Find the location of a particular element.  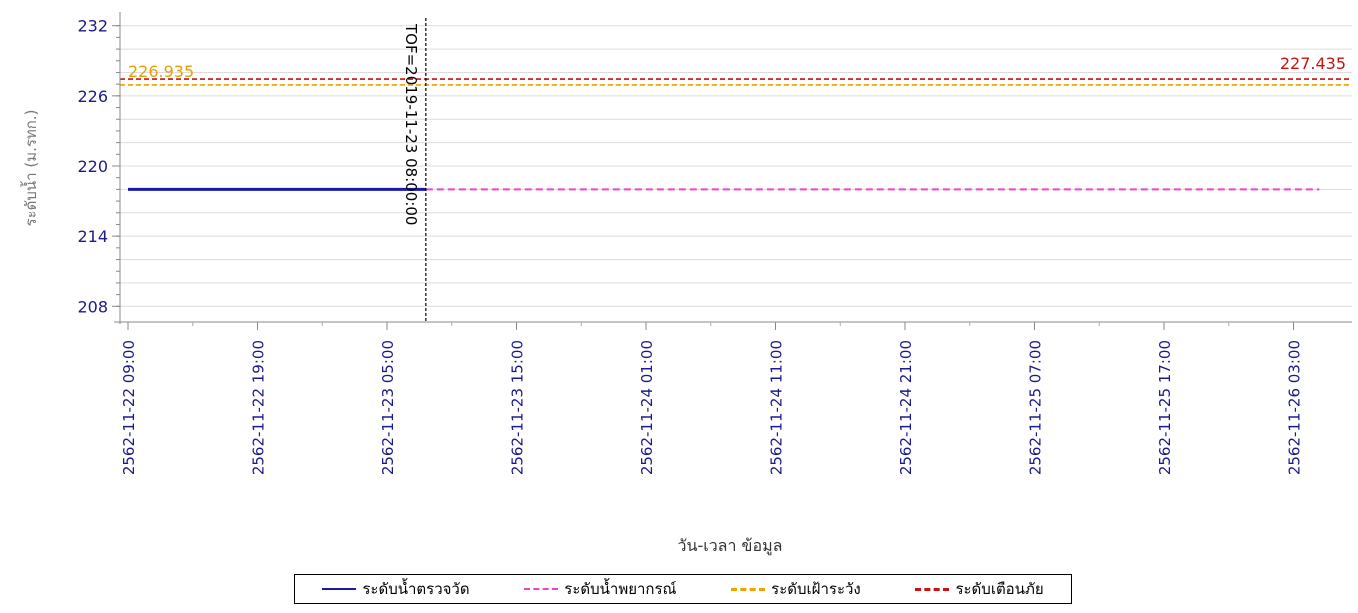

threshold-lines: 226.935 227.435 is located at coordinates (736, 70).